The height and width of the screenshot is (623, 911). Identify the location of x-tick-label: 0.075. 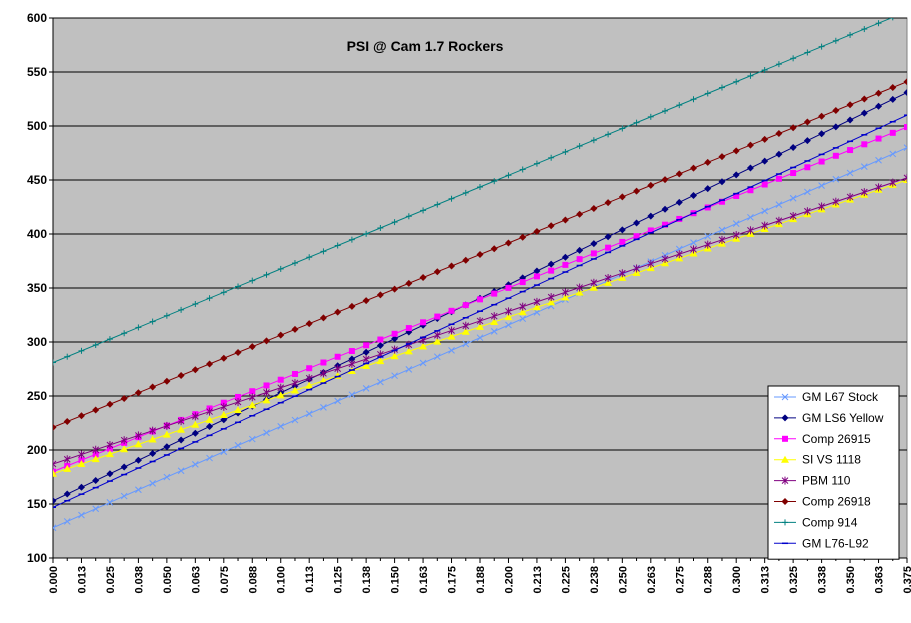
(225, 580).